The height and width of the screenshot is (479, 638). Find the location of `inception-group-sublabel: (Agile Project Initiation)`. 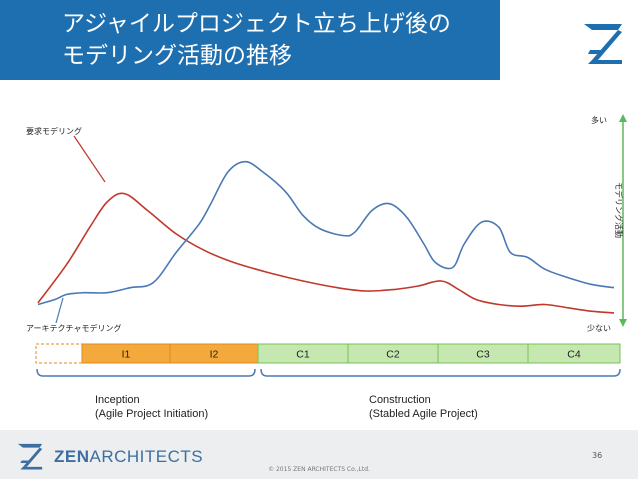

inception-group-sublabel: (Agile Project Initiation) is located at coordinates (151, 414).